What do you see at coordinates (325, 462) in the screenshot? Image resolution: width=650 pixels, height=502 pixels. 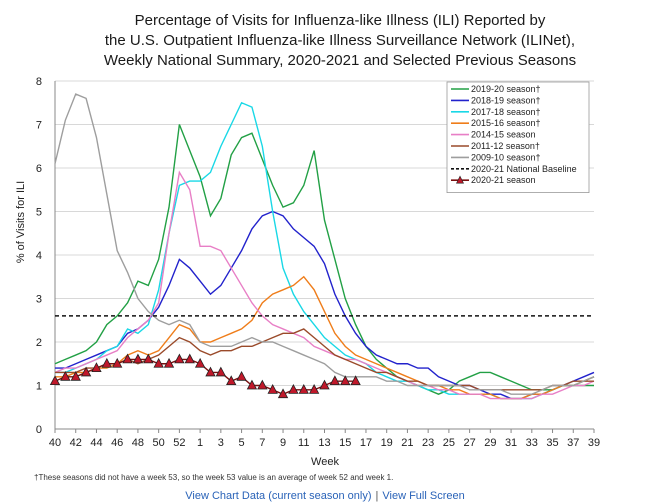 I see `x-axis-label: Week` at bounding box center [325, 462].